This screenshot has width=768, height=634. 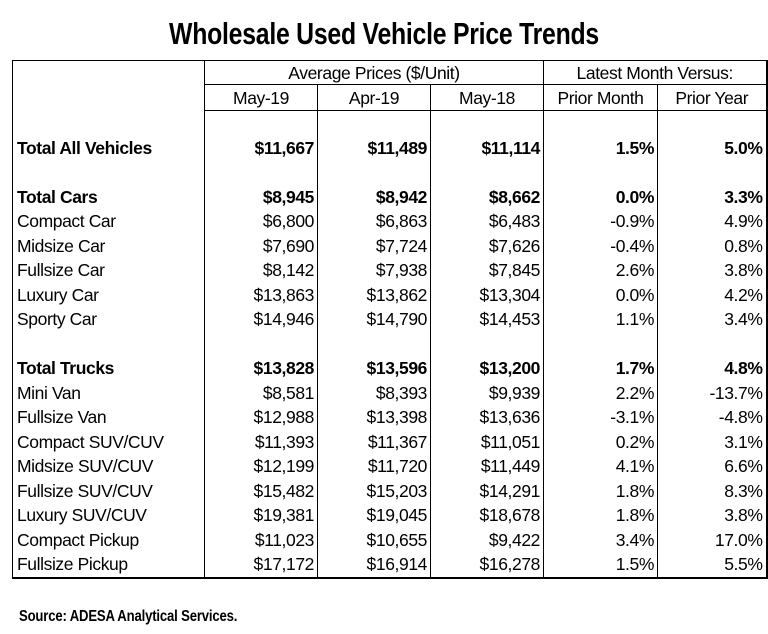 I want to click on source-note: Source: ADESA Analytical Services., so click(x=128, y=616).